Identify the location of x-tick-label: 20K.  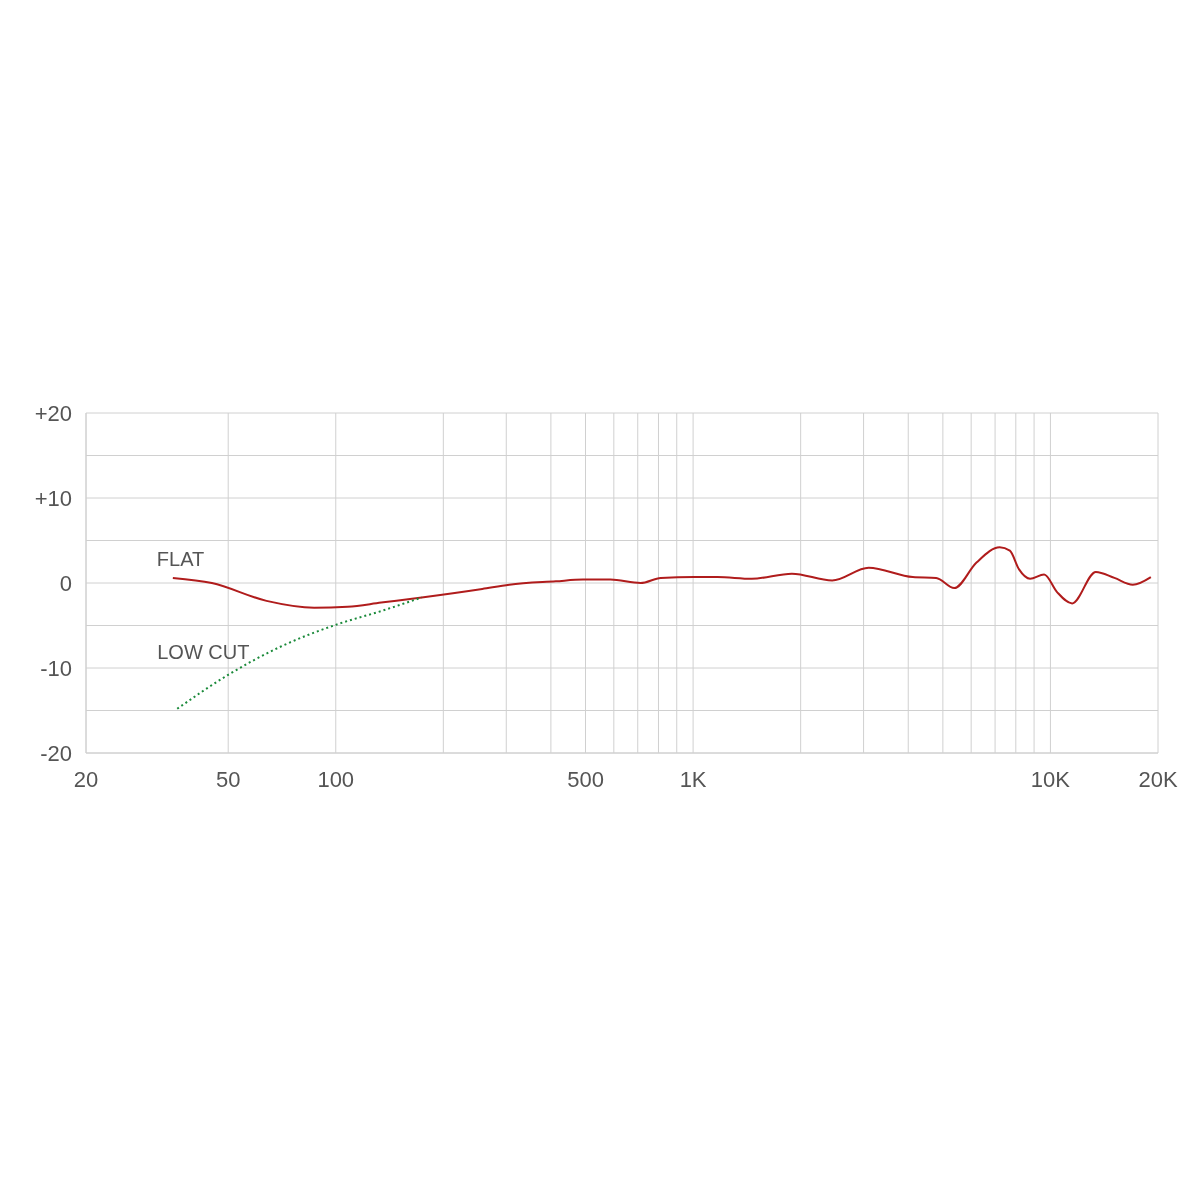
(1158, 779).